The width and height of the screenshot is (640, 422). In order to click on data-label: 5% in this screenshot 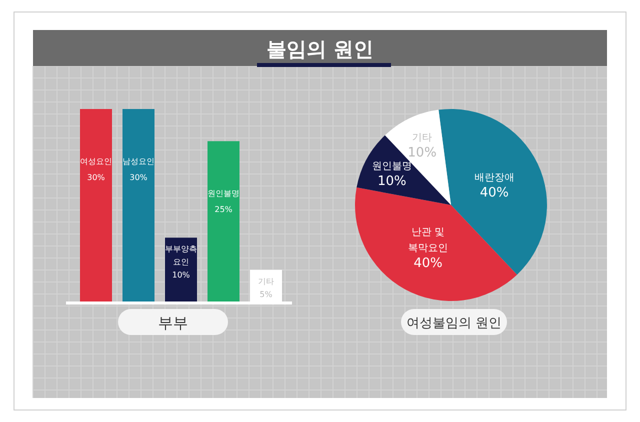, I will do `click(266, 294)`.